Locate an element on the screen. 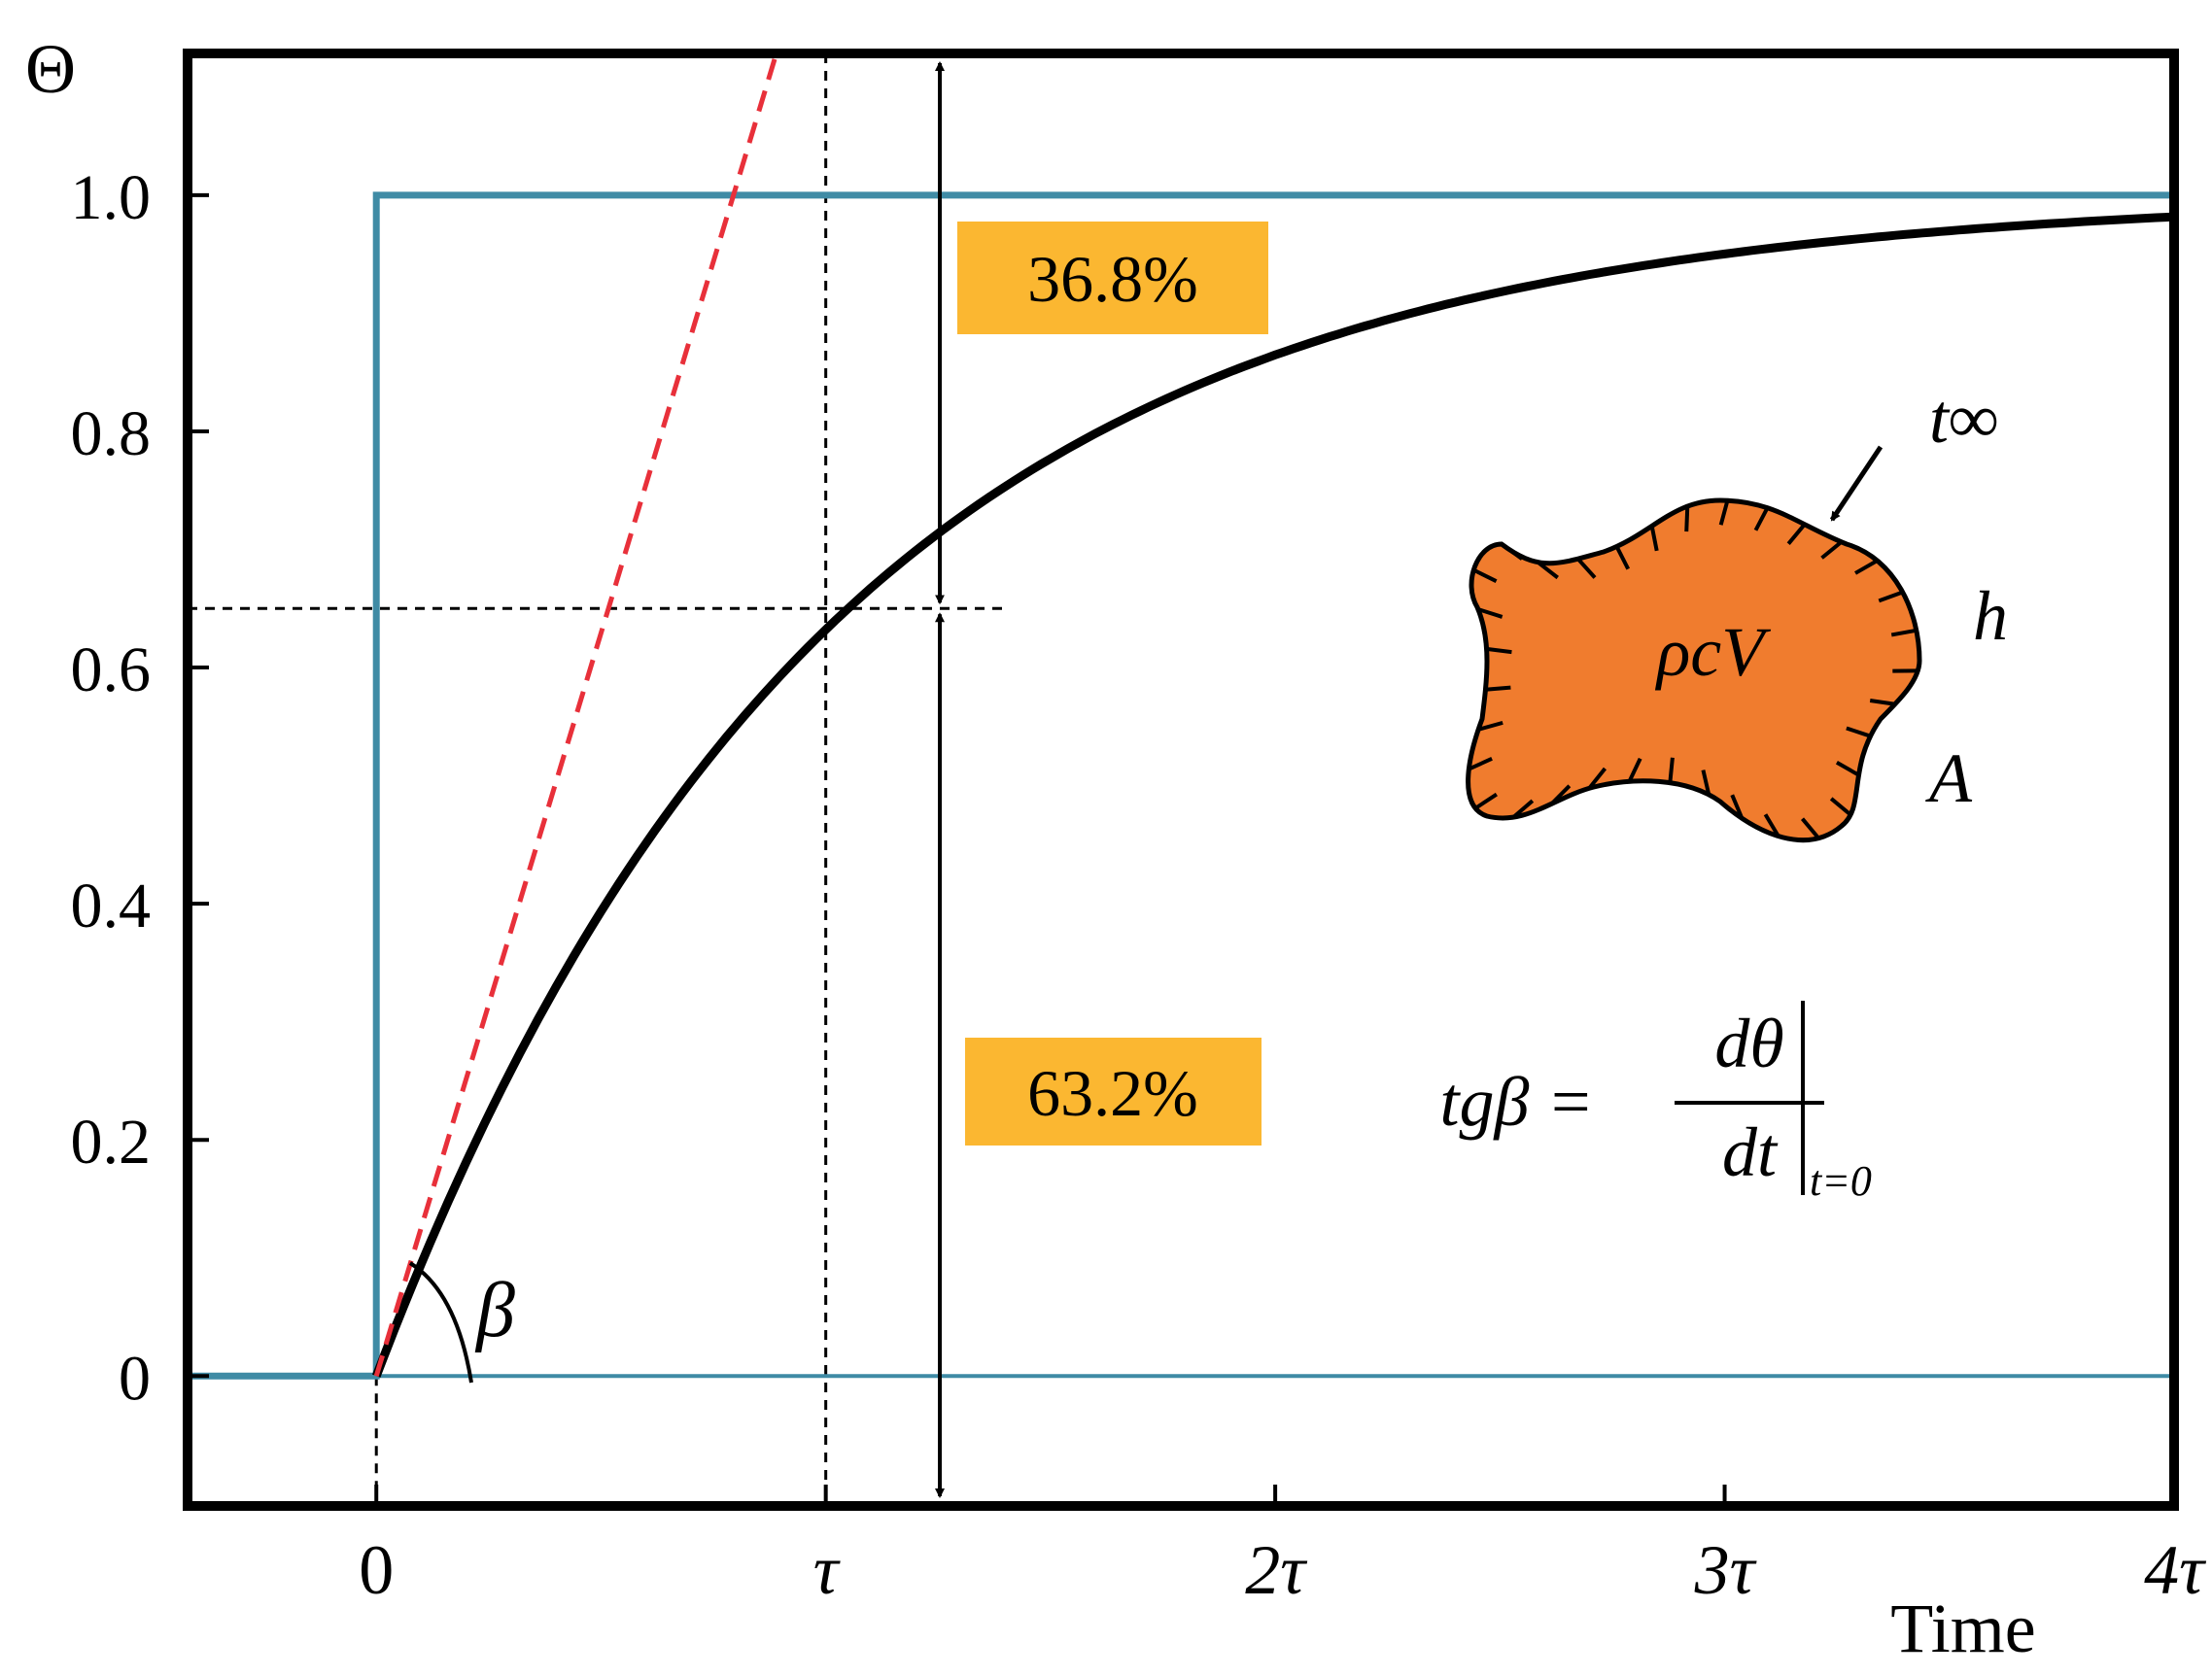 This screenshot has width=2212, height=1676. formula-subscript: t=0 is located at coordinates (1841, 1181).